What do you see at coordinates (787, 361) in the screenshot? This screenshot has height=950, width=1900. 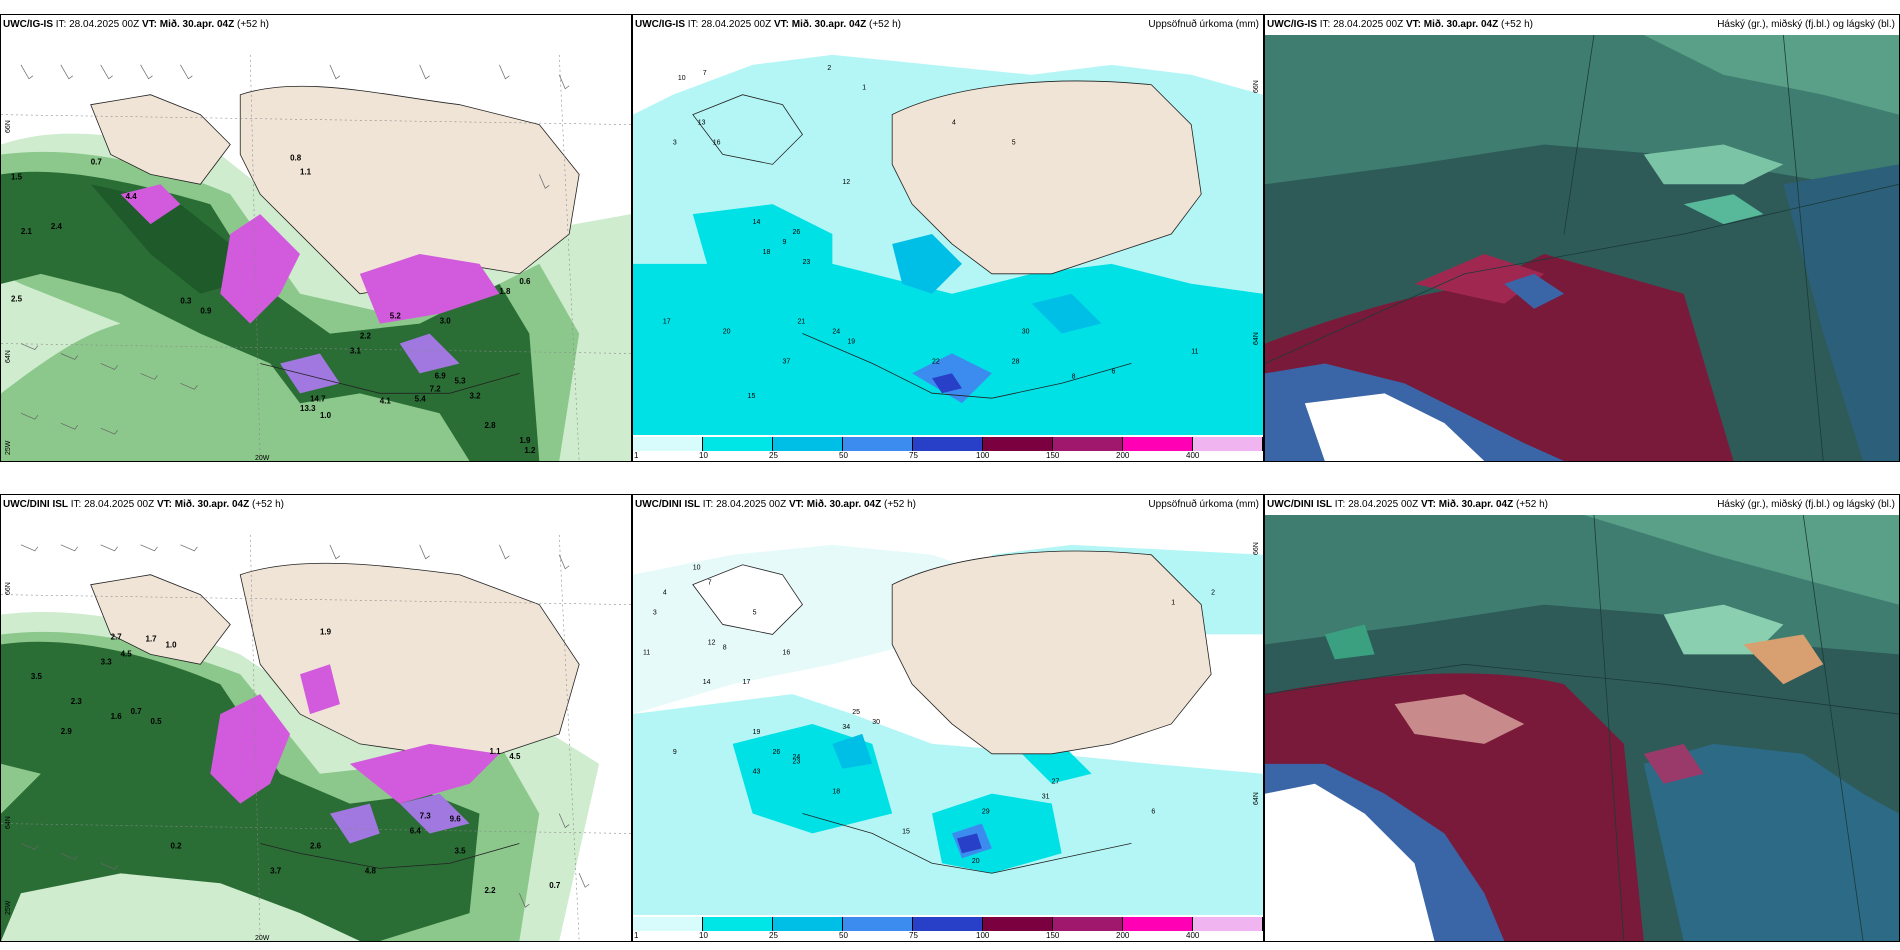 I see `svg-text: 37` at bounding box center [787, 361].